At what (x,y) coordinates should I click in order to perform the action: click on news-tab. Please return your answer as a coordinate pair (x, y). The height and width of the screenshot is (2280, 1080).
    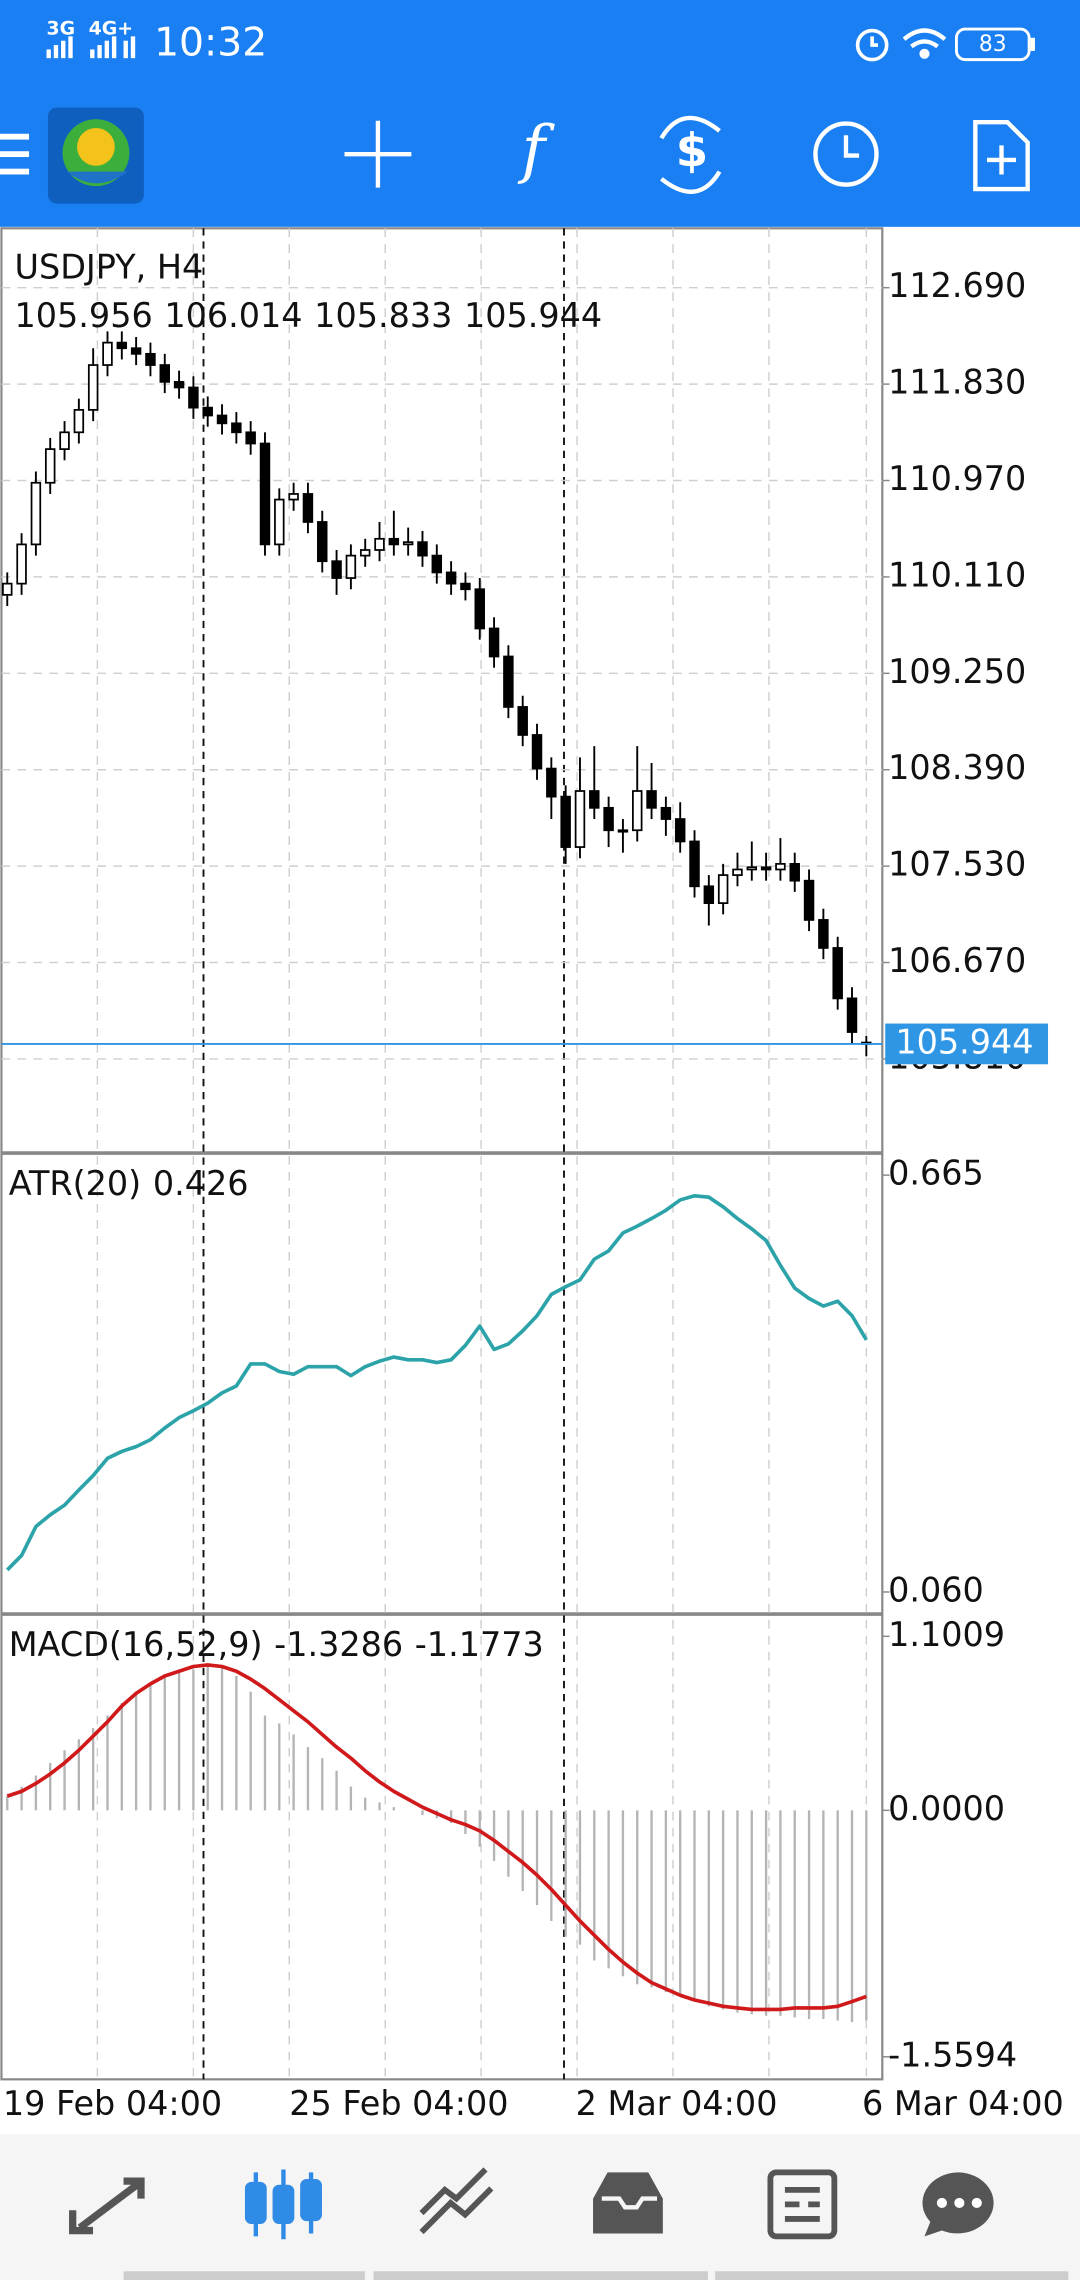
    Looking at the image, I should click on (802, 2204).